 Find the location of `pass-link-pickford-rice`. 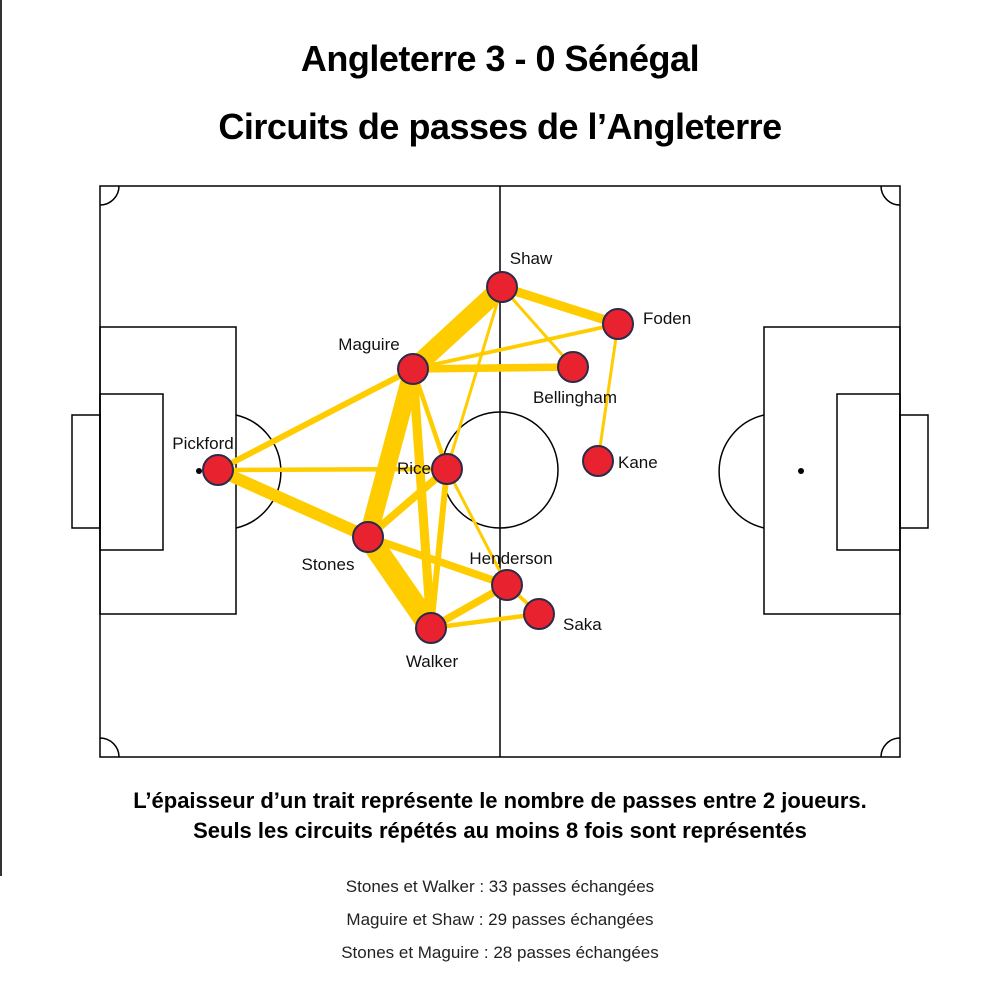

pass-link-pickford-rice is located at coordinates (332, 469).